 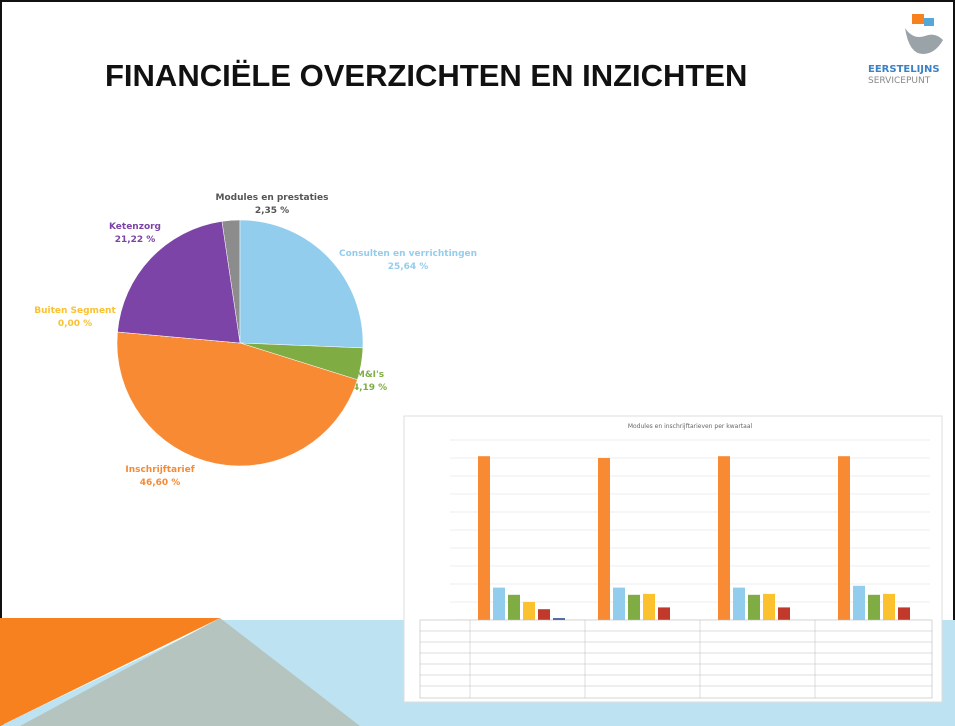 What do you see at coordinates (426, 75) in the screenshot?
I see `slide-title: FINANCIËLE OVERZICHTEN EN INZICHTEN` at bounding box center [426, 75].